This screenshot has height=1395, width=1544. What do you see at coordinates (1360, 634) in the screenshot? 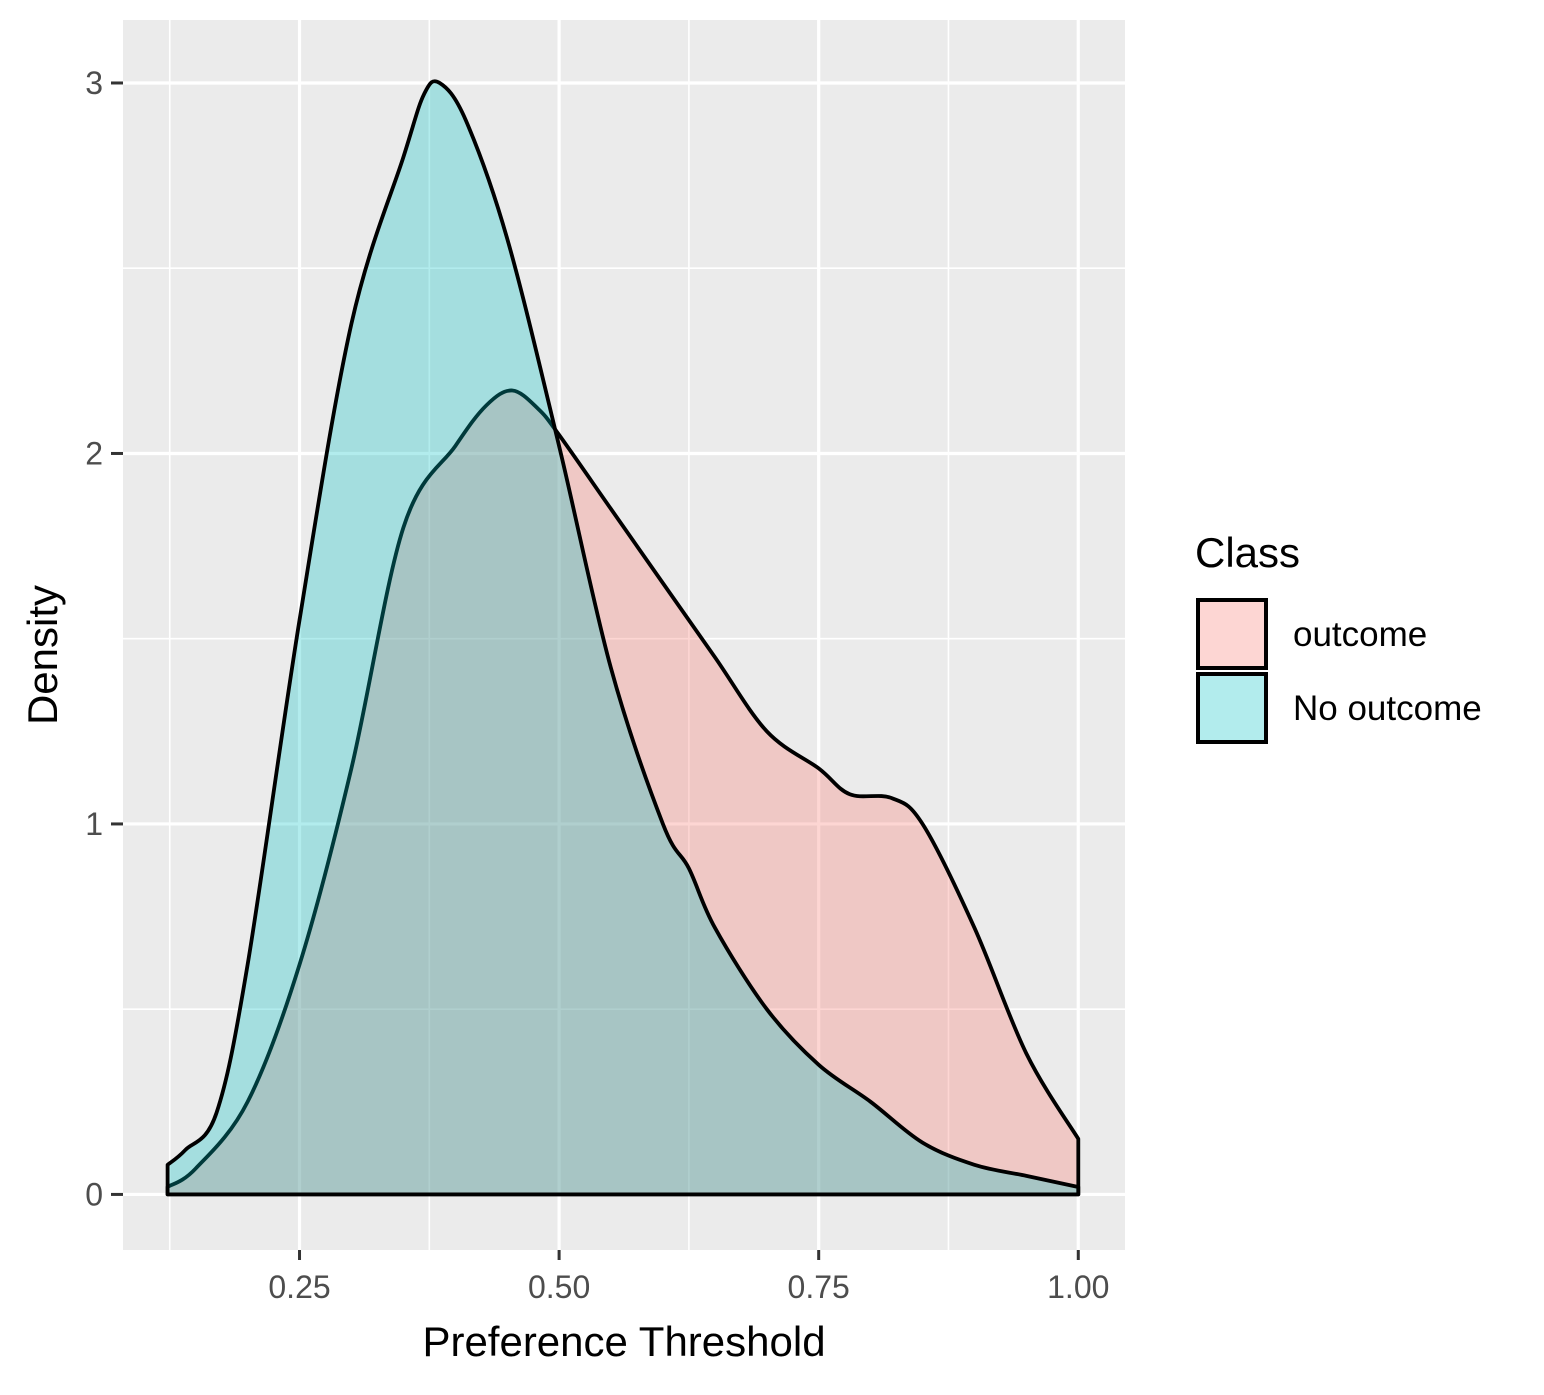
I see `legend-label-outcome: outcome` at bounding box center [1360, 634].